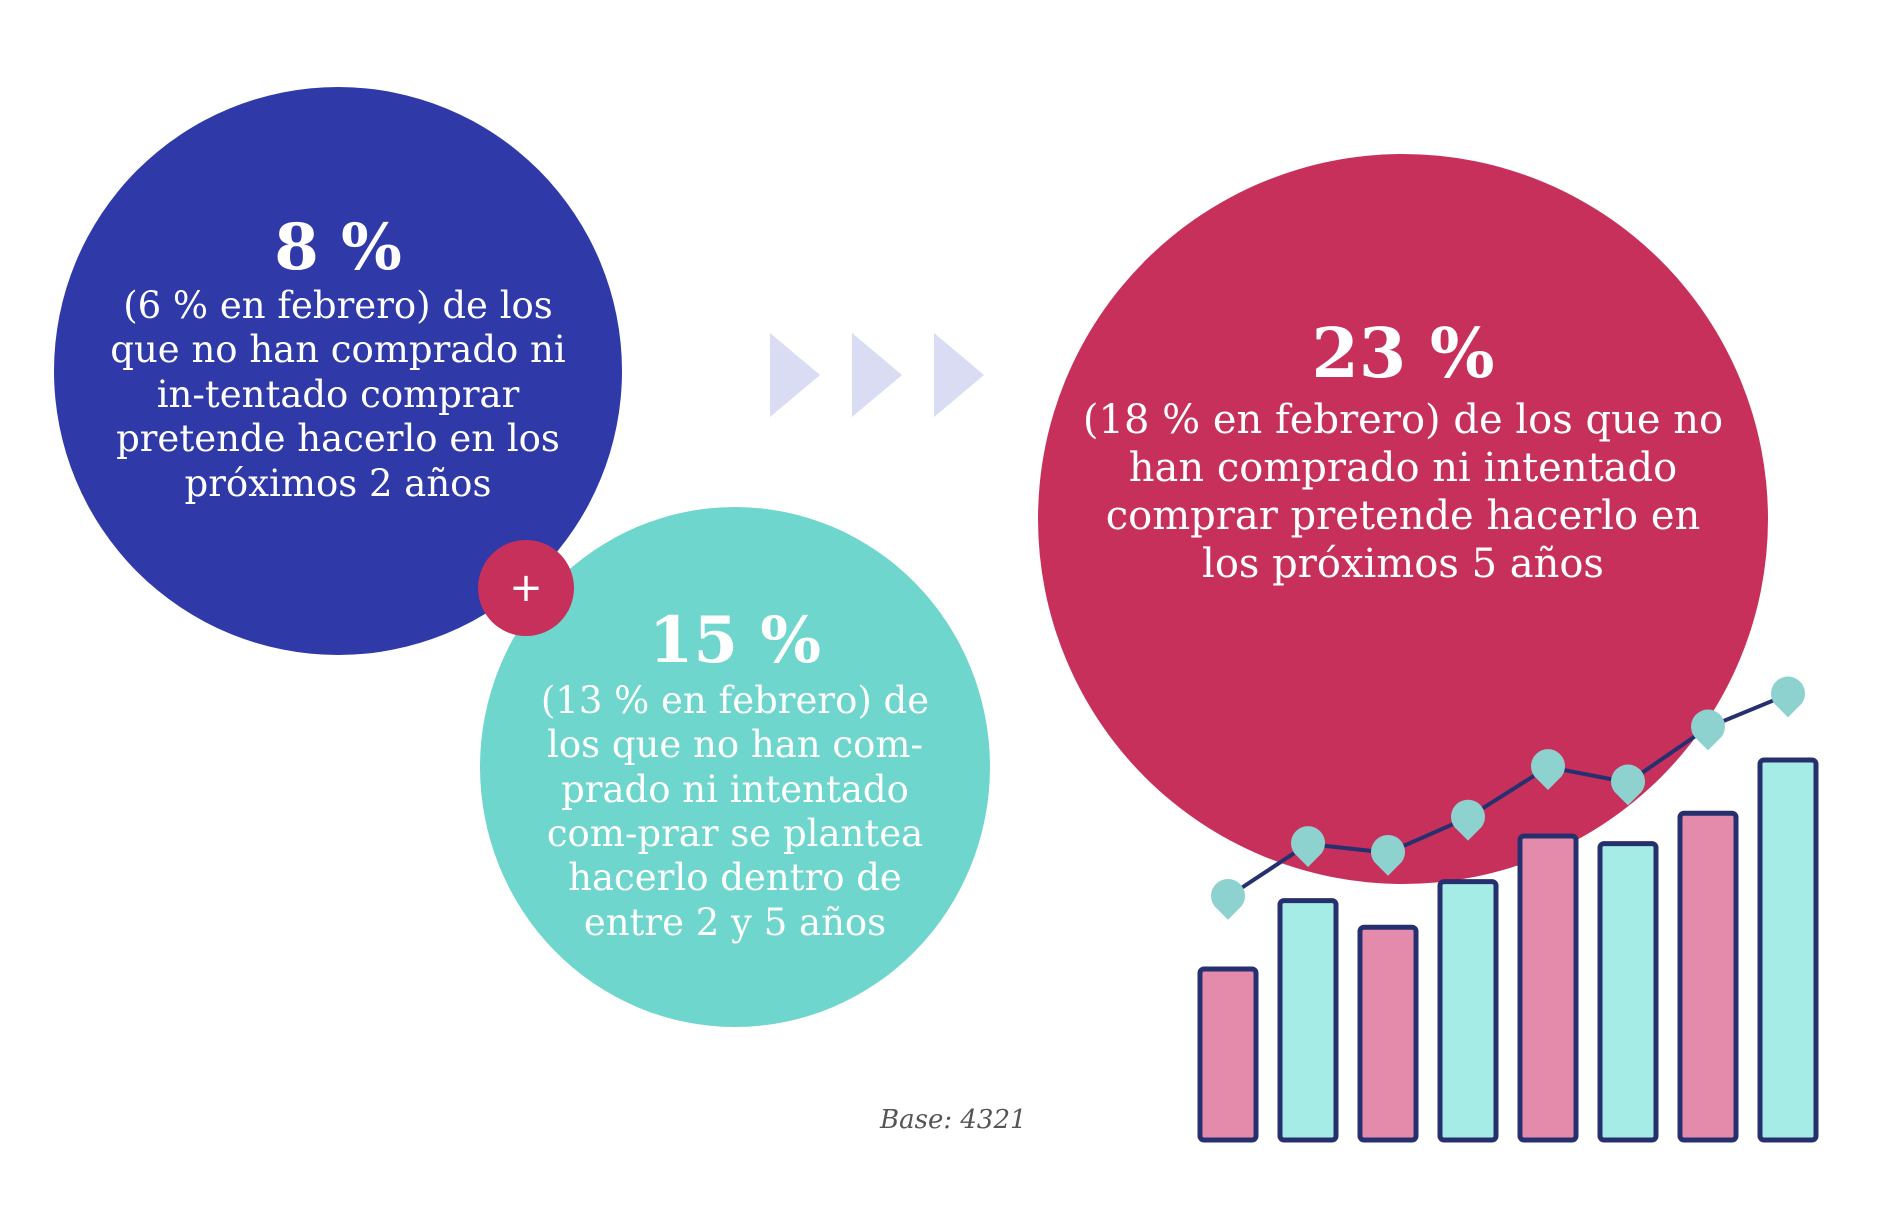 The width and height of the screenshot is (1886, 1220). Describe the element at coordinates (1403, 354) in the screenshot. I see `stat-23-percent: 23 %` at that location.